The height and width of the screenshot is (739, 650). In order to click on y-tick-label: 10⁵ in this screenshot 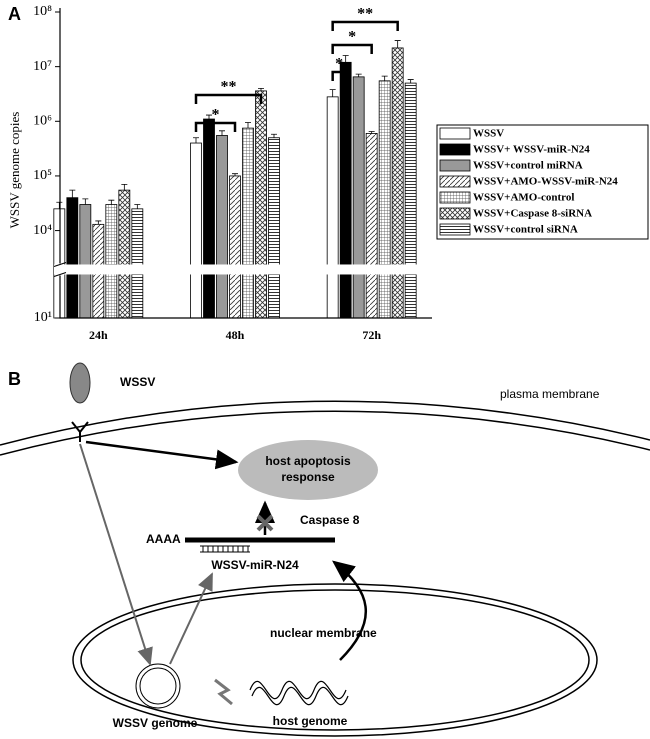, I will do `click(42, 175)`.